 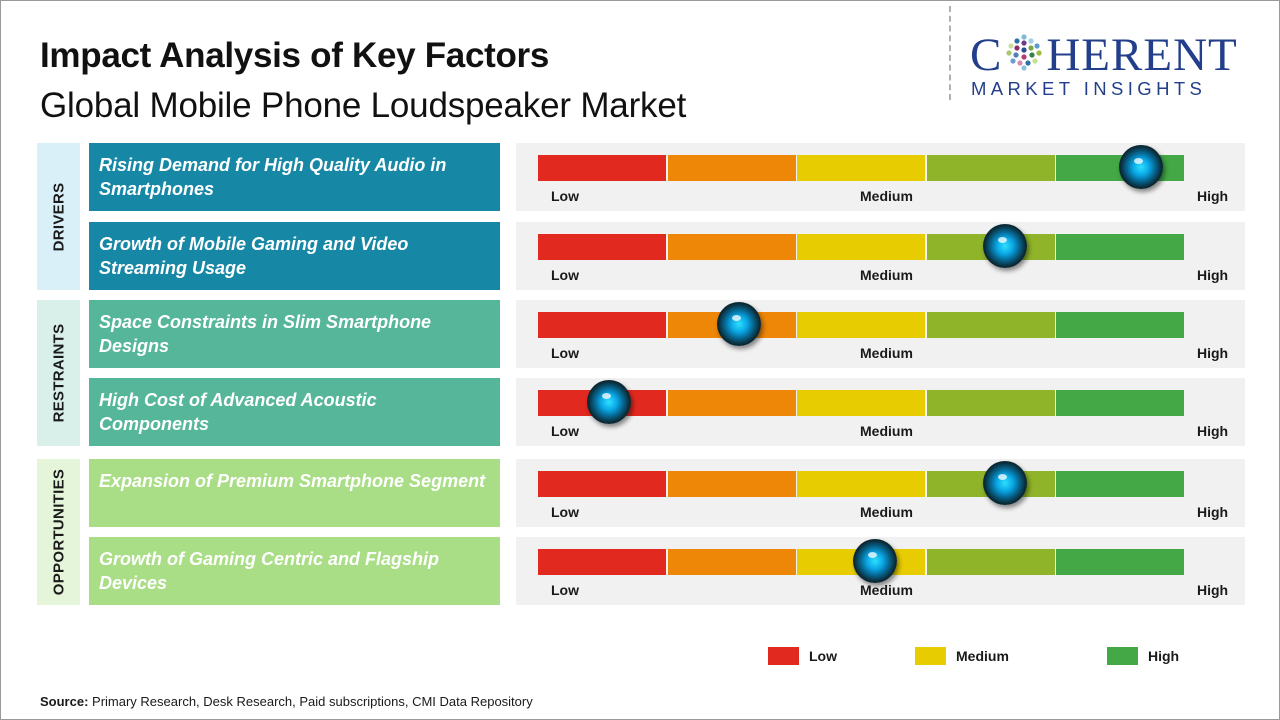 I want to click on category-restraints: RESTRAINTS, so click(x=58, y=373).